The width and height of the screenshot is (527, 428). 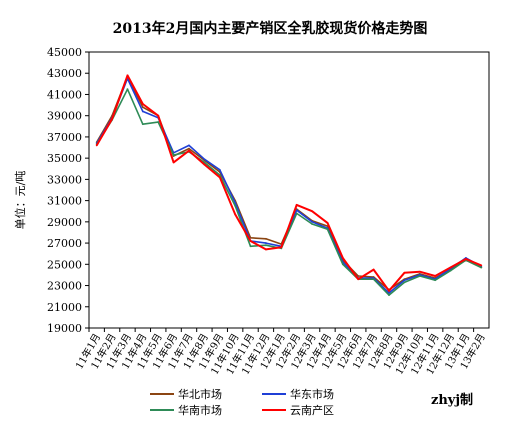 What do you see at coordinates (64, 201) in the screenshot?
I see `y-tick-label: 31000` at bounding box center [64, 201].